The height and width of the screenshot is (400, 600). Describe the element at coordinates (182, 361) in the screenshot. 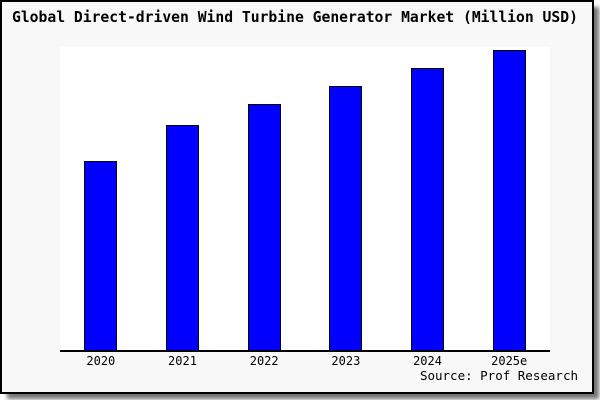

I see `x-tick-label-2021: 2021` at that location.